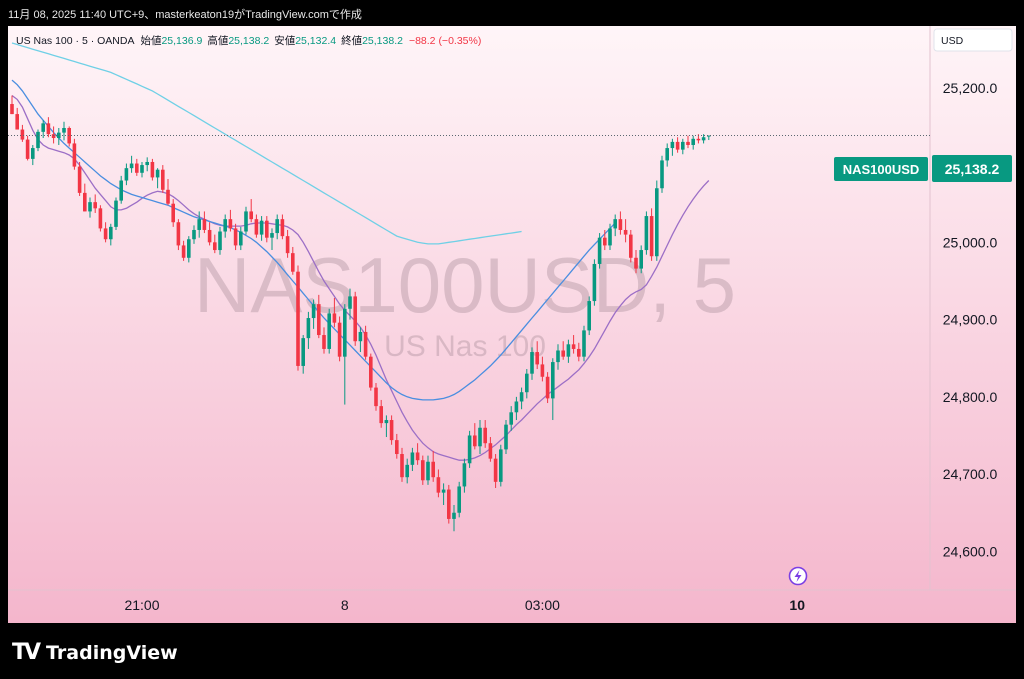 The image size is (1024, 679). I want to click on time-axis: 21:00 8 03:00 10, so click(464, 605).